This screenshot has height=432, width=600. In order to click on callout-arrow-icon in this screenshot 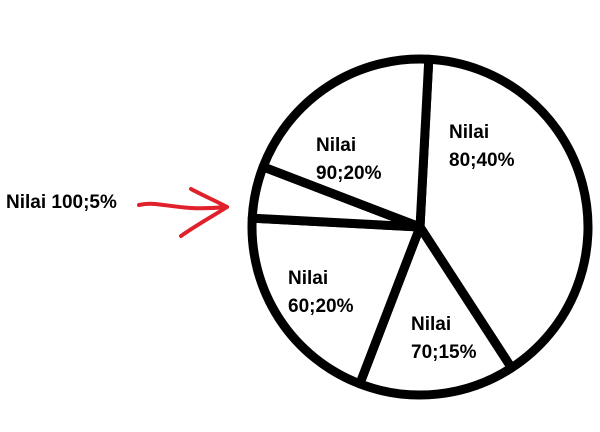, I will do `click(183, 212)`.